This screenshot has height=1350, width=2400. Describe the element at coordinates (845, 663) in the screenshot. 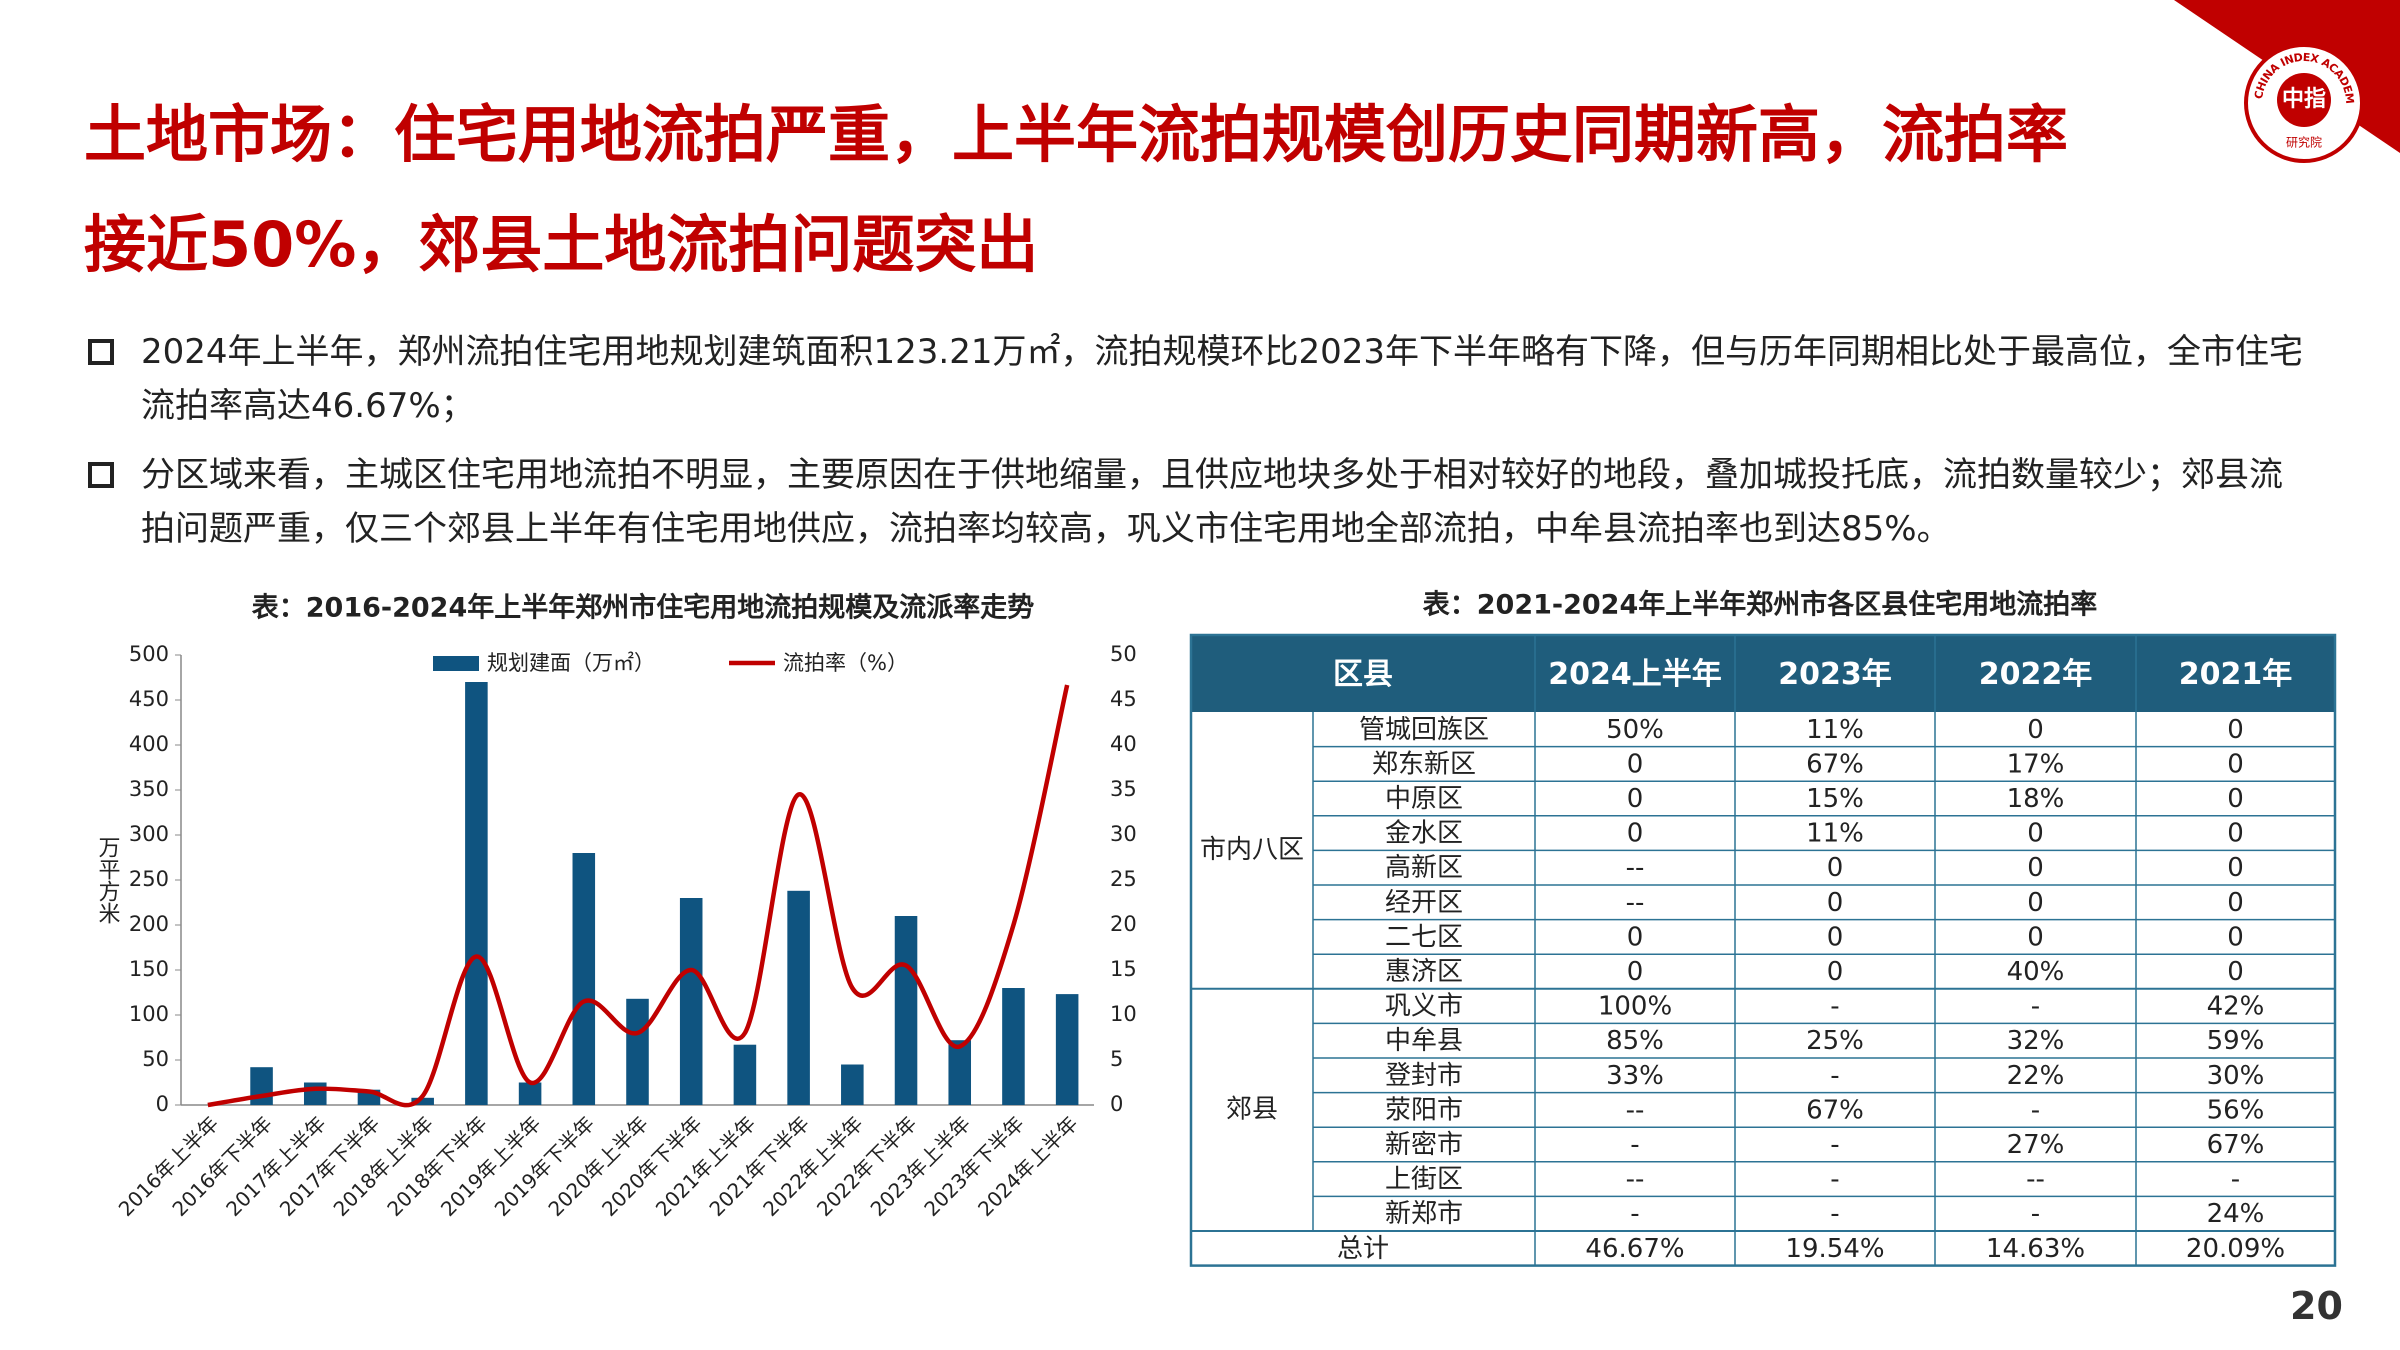

I see `legend-label: 流拍率（%）` at that location.